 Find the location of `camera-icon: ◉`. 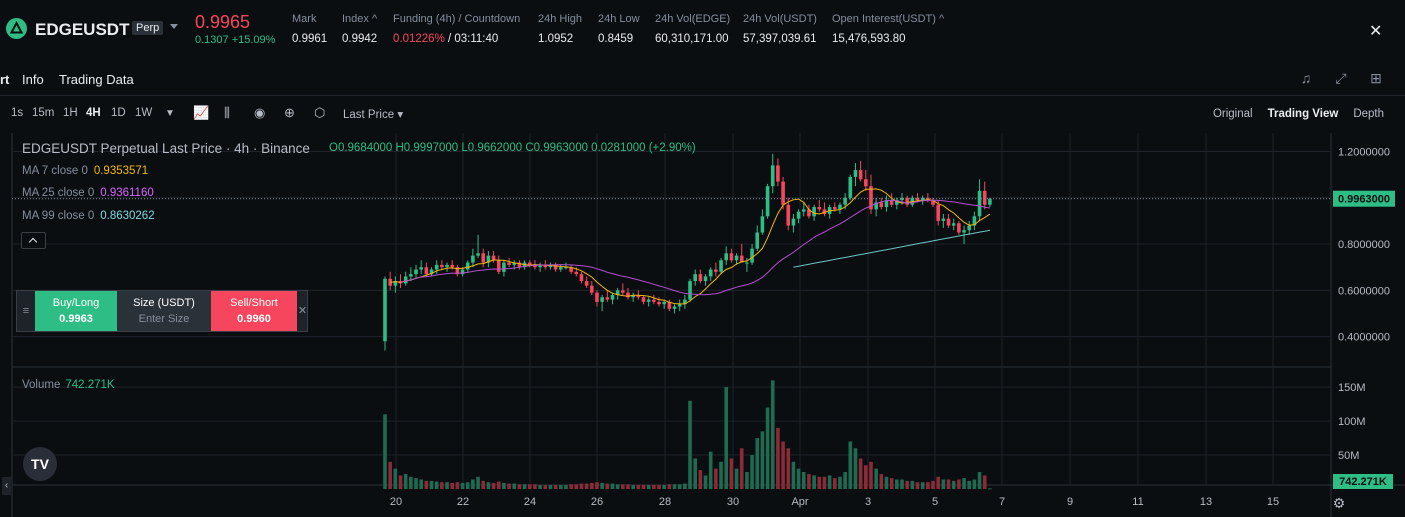

camera-icon: ◉ is located at coordinates (260, 112).